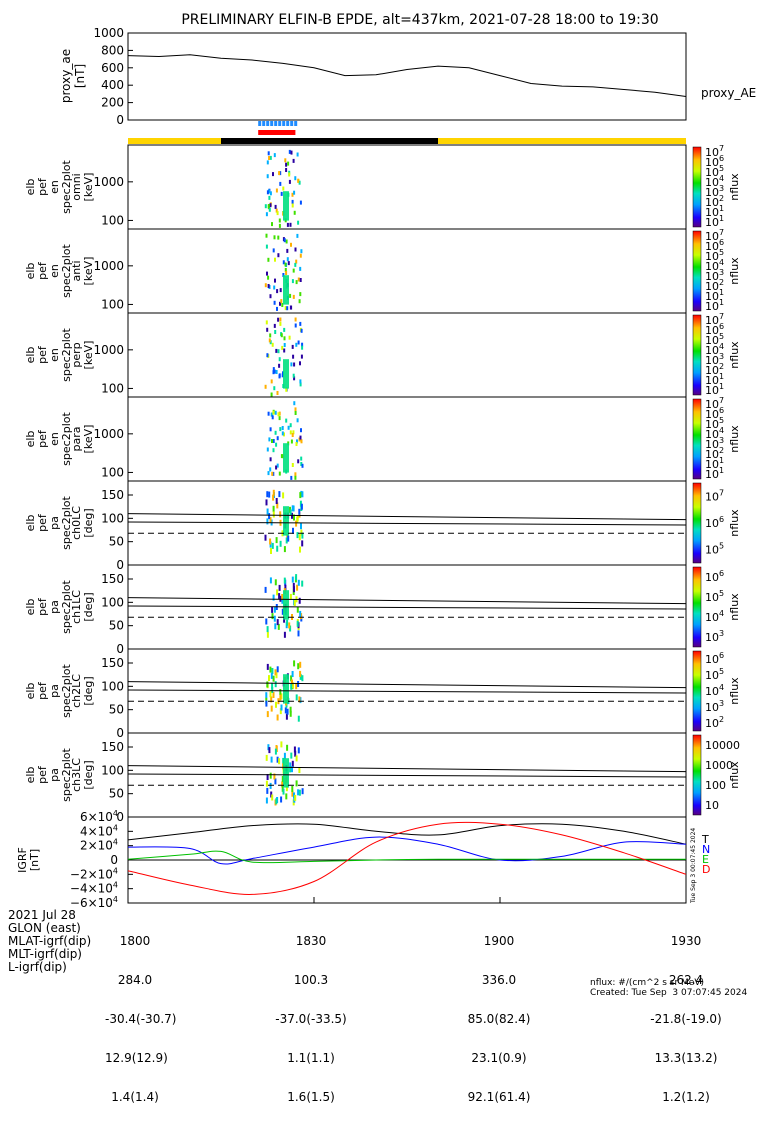 This screenshot has width=775, height=1130. I want to click on colorbar-tick-label: 105, so click(714, 596).